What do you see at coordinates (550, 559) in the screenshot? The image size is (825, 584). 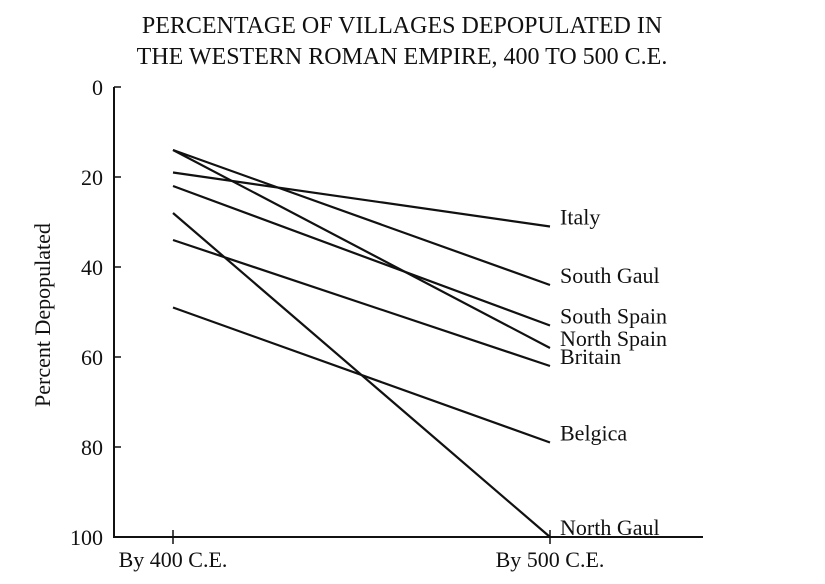 I see `x-tick-label-1: By 500 C.E.` at bounding box center [550, 559].